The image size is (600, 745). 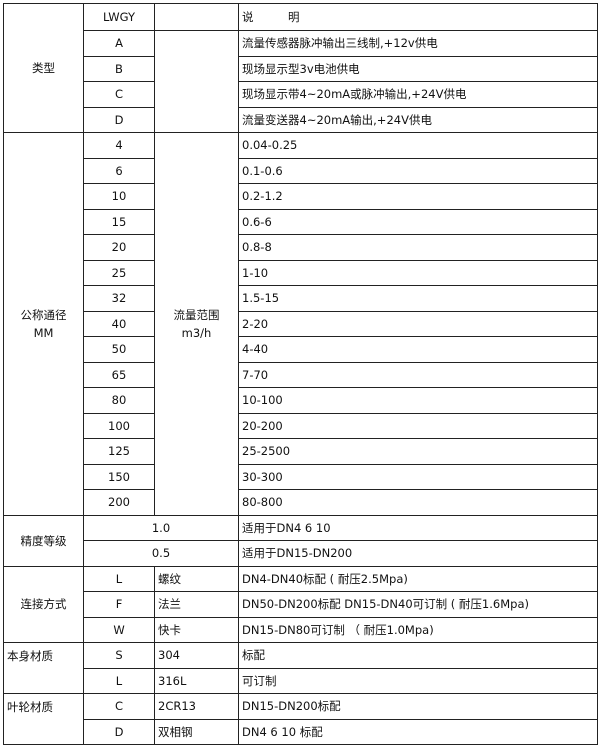 I want to click on diameter-value: 65, so click(x=119, y=374).